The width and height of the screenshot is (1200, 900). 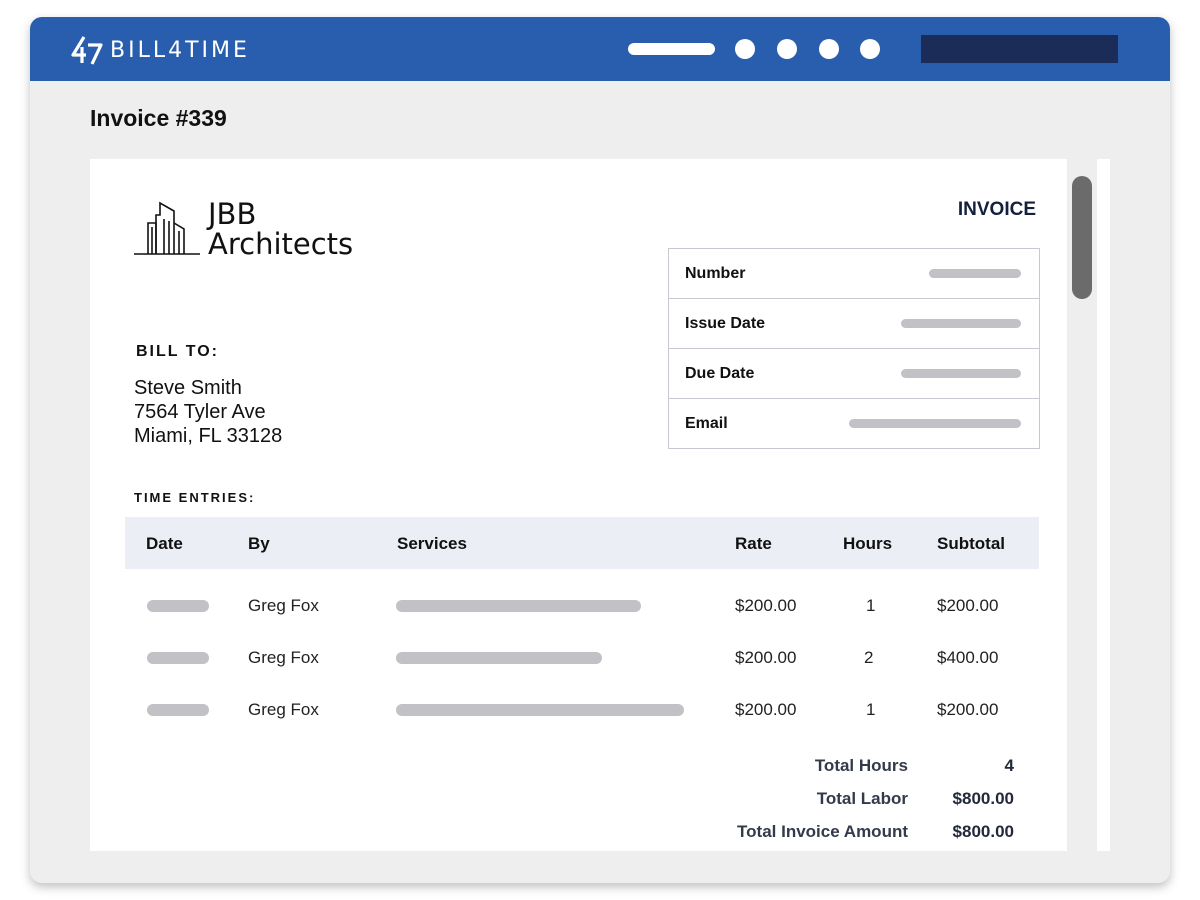 What do you see at coordinates (259, 543) in the screenshot?
I see `column-header-by: By` at bounding box center [259, 543].